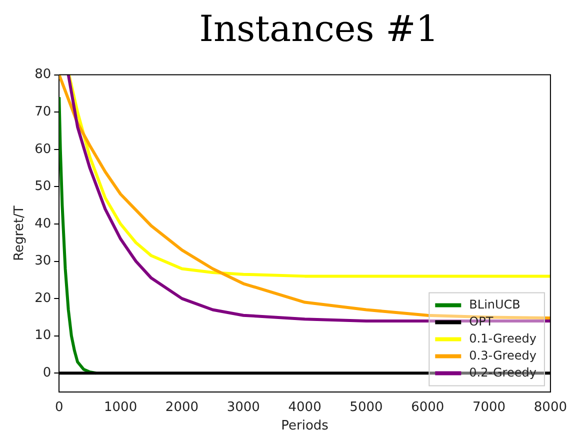 This screenshot has width=578, height=447. I want to click on y-tick-label: 30, so click(43, 261).